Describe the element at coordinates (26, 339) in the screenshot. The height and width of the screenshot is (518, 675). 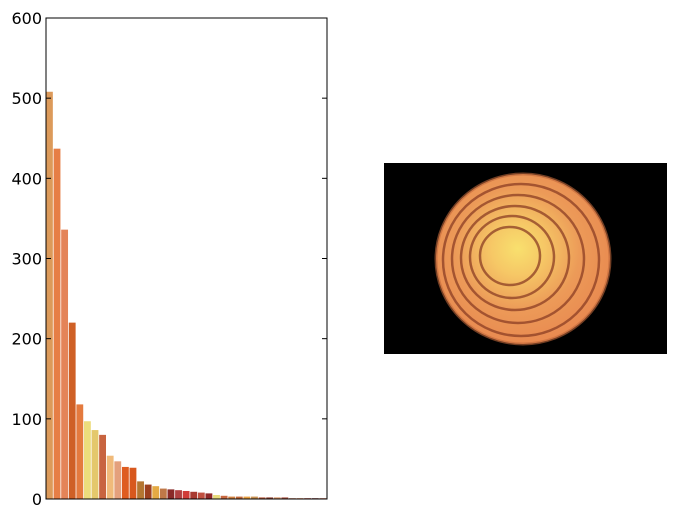
I see `y-tick-label-2: 200` at that location.